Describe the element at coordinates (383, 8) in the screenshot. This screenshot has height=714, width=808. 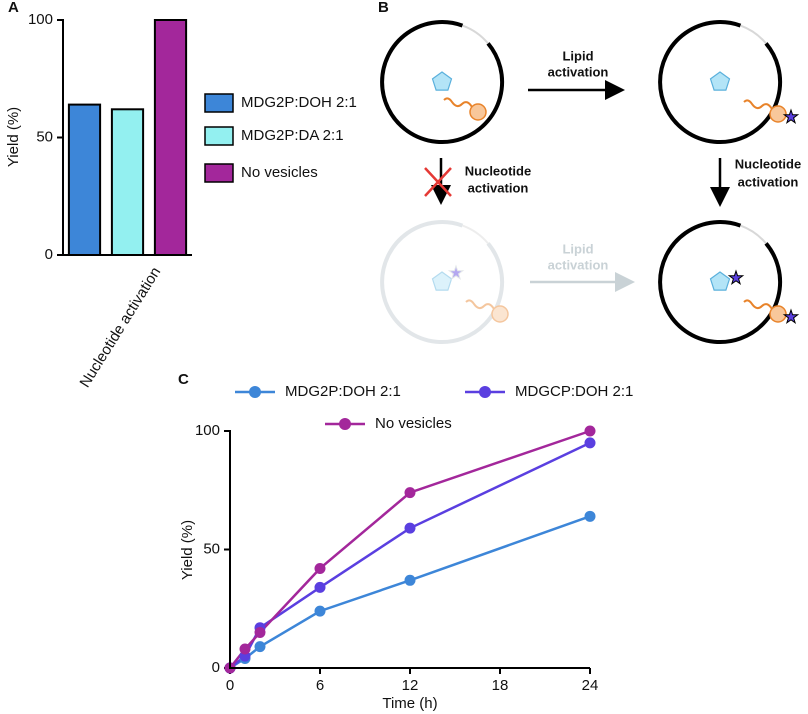
I see `panel-label: B` at that location.